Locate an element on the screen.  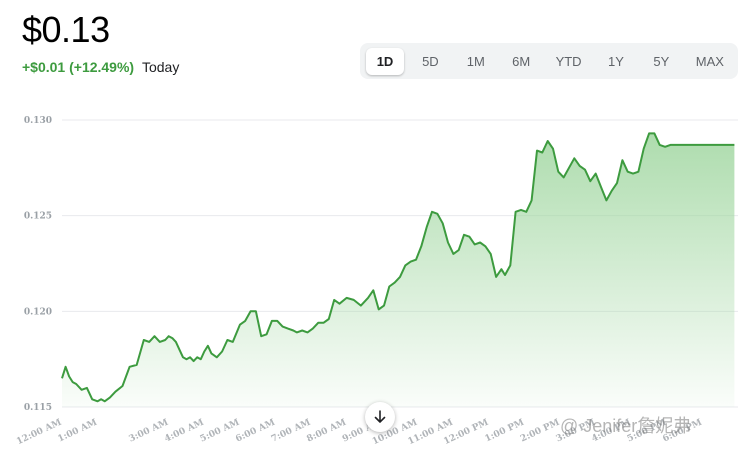
x-tick-label: 1:00 PM is located at coordinates (505, 431).